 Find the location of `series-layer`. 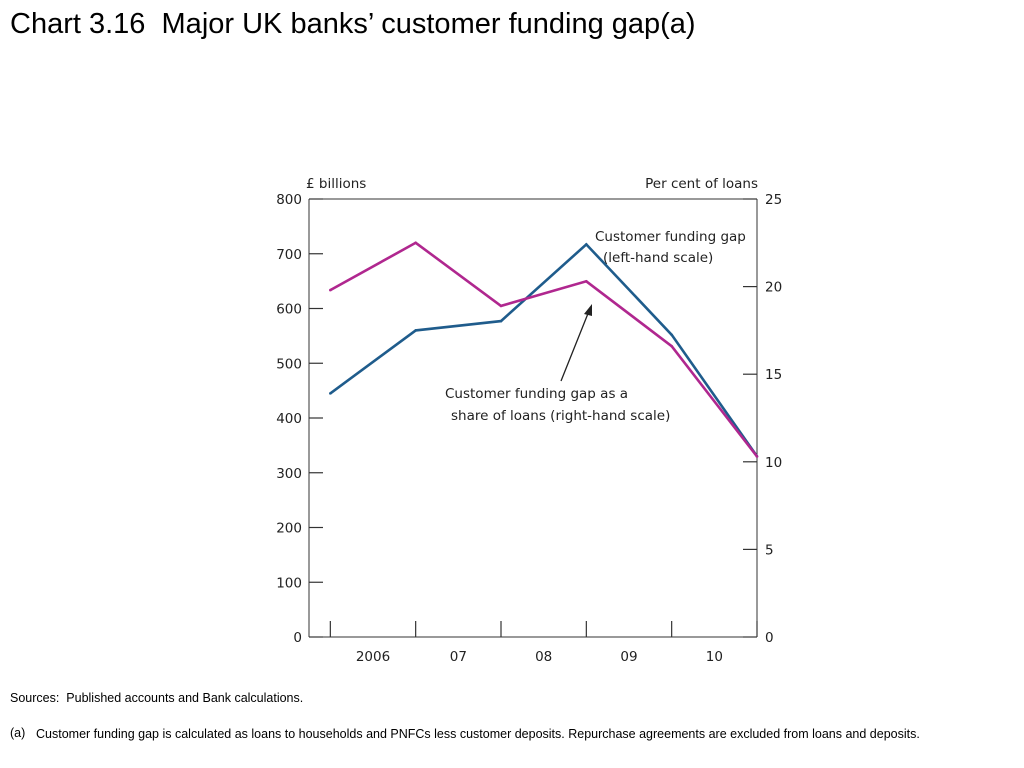

series-layer is located at coordinates (544, 349).